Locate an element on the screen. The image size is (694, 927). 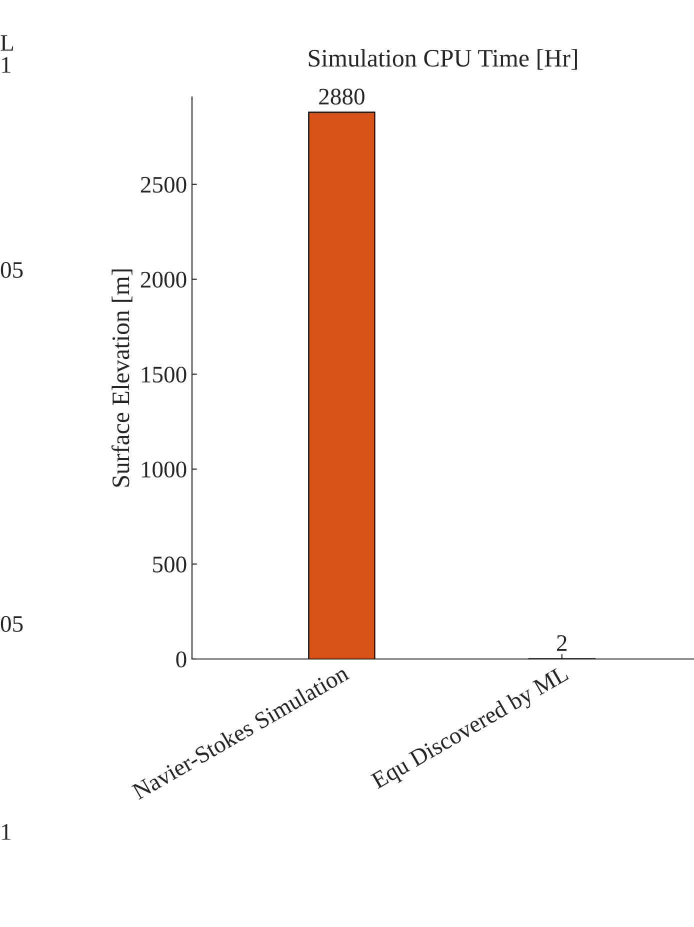
y-axis-title: Surface Elevation [m] is located at coordinates (121, 378).